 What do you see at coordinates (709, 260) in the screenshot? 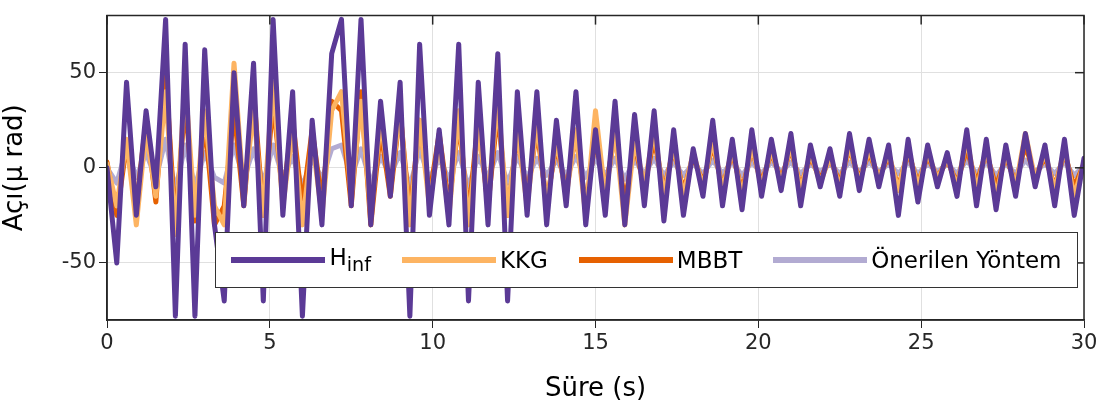
I see `legend-label: MBBT` at bounding box center [709, 260].